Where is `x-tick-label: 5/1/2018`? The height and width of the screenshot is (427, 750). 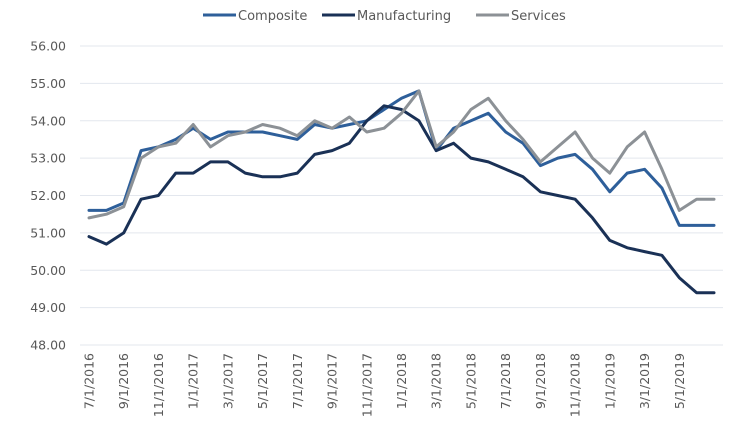
x-tick-label: 5/1/2018 is located at coordinates (470, 381).